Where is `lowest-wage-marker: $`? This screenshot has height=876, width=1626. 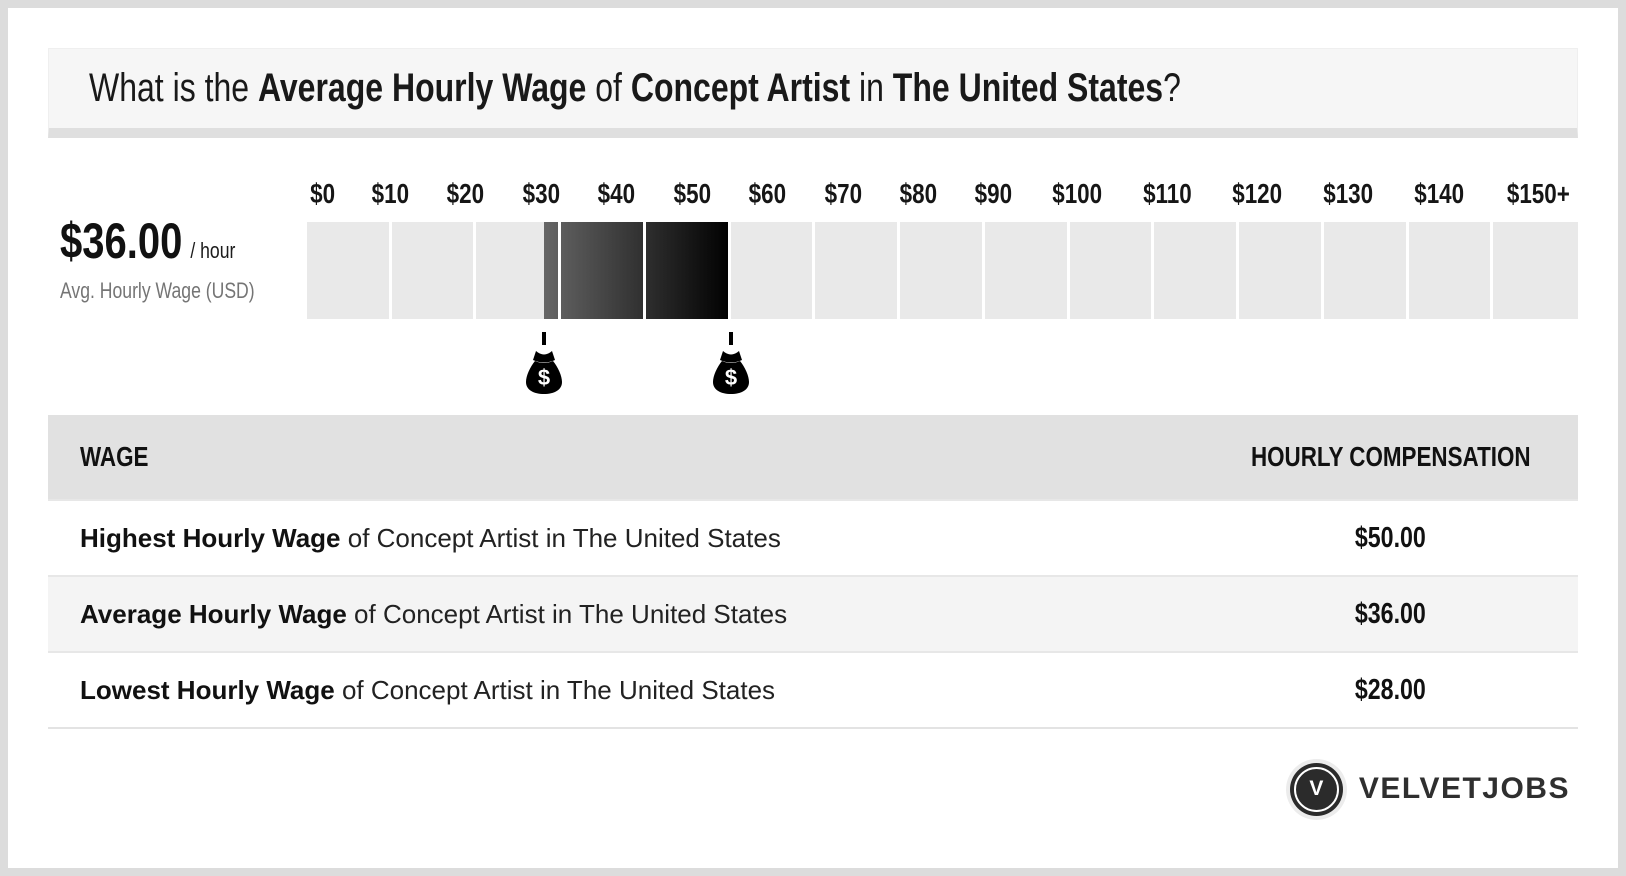 lowest-wage-marker: $ is located at coordinates (544, 357).